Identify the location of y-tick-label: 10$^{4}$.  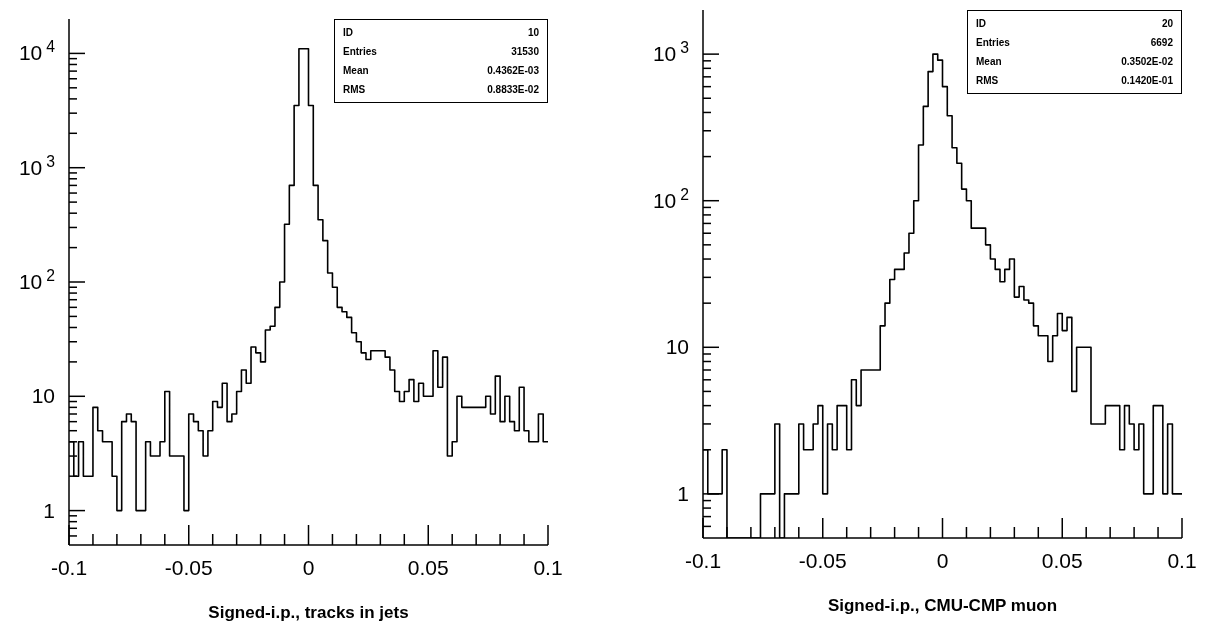
(37, 51).